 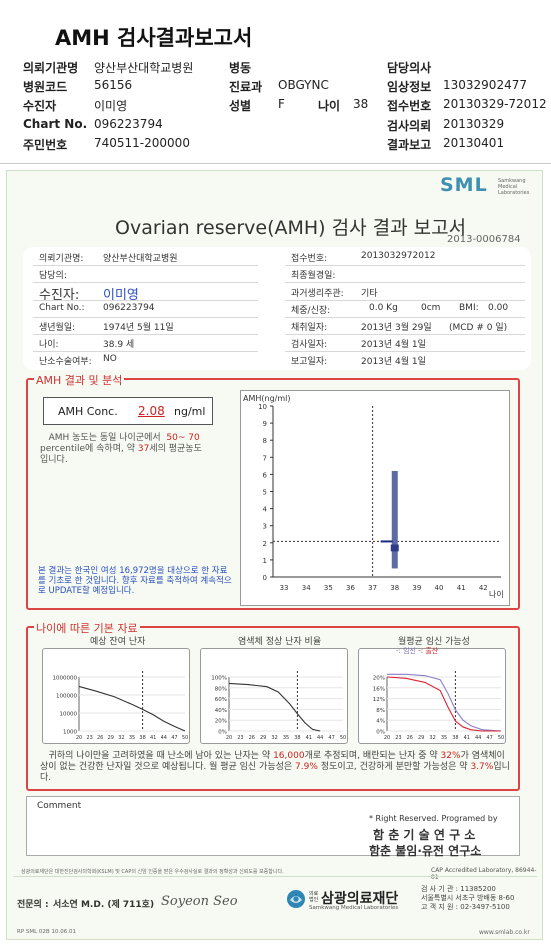 I want to click on x-tick-label: 41, so click(x=153, y=738).